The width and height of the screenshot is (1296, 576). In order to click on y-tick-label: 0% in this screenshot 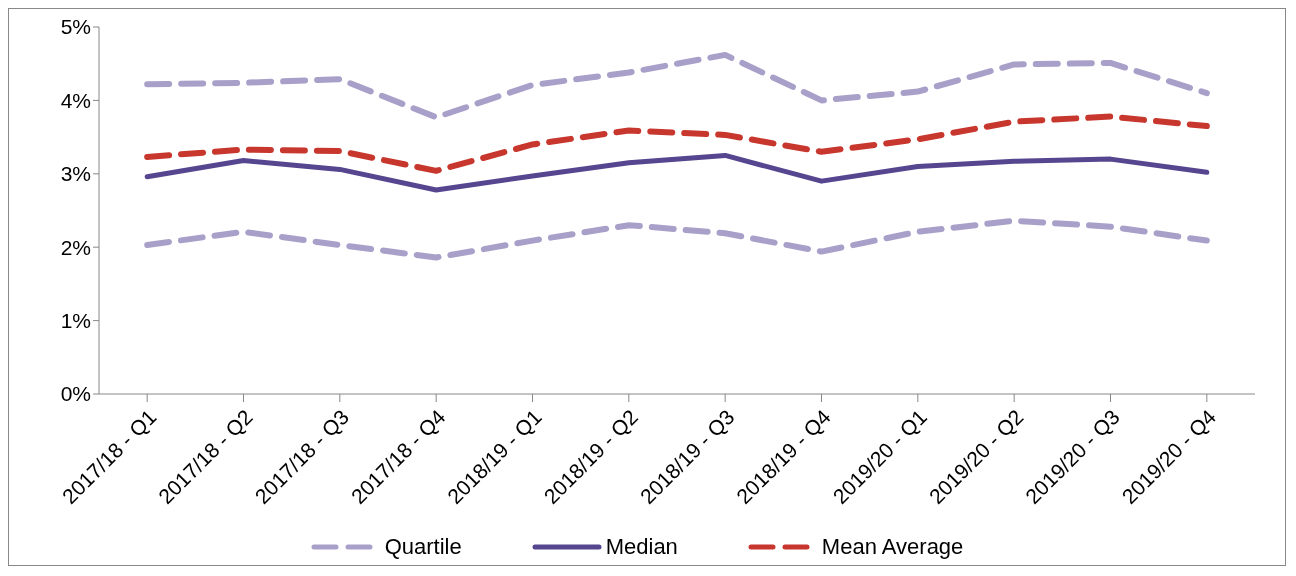, I will do `click(75, 394)`.